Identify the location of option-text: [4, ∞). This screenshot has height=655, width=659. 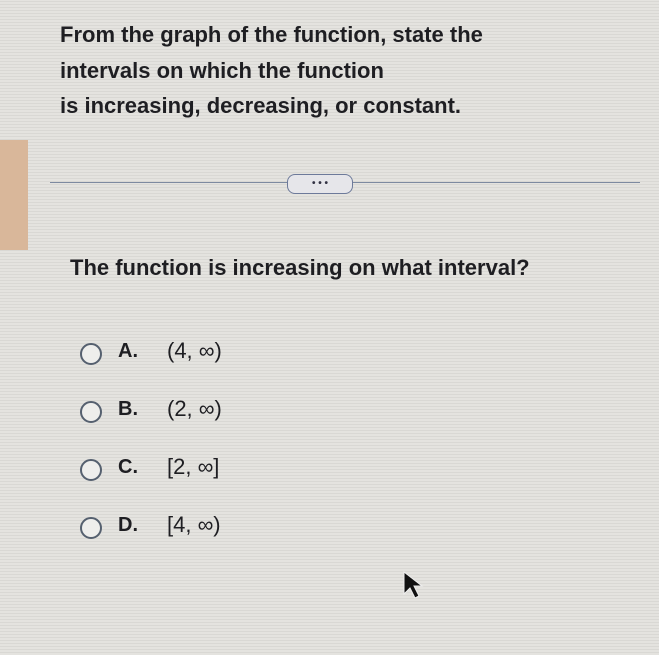
(194, 524).